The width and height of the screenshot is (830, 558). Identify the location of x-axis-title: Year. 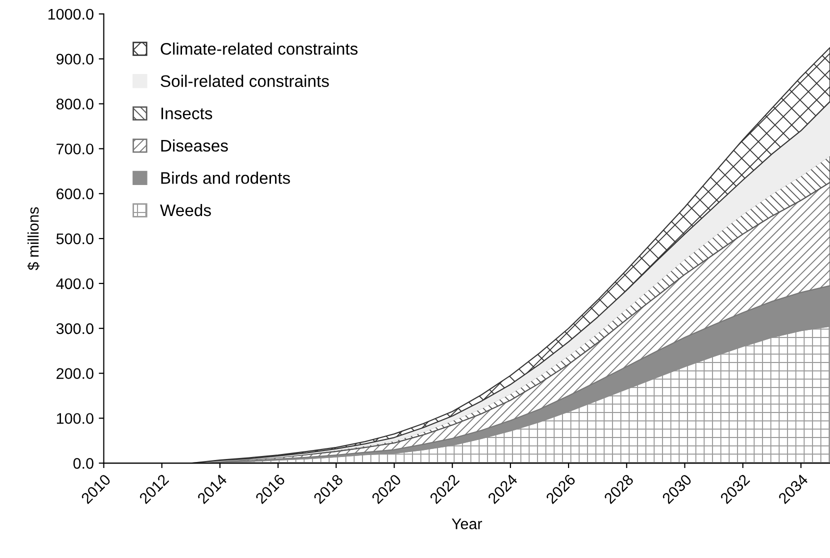
(467, 524).